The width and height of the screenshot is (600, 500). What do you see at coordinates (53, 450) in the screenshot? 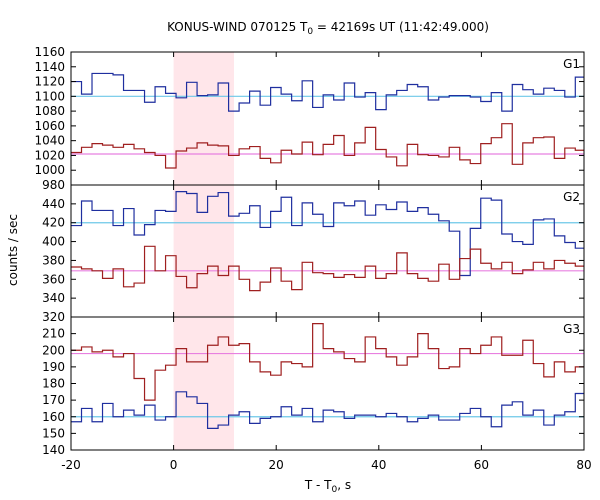
I see `y-tick-label: 140` at bounding box center [53, 450].